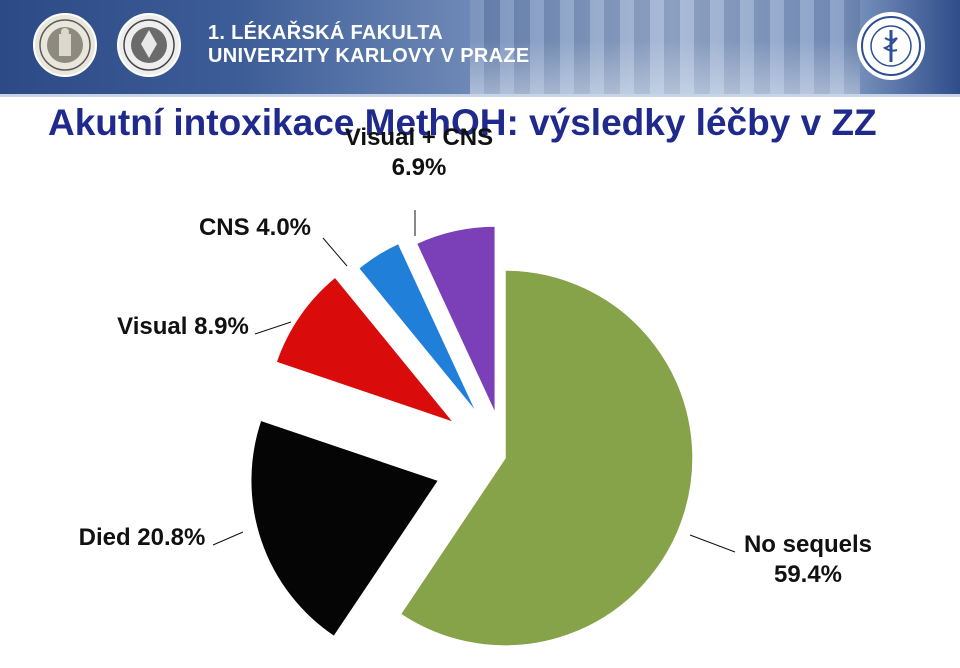 This screenshot has height=668, width=960. What do you see at coordinates (142, 537) in the screenshot?
I see `data-label-died-line-1: Died 20.8%` at bounding box center [142, 537].